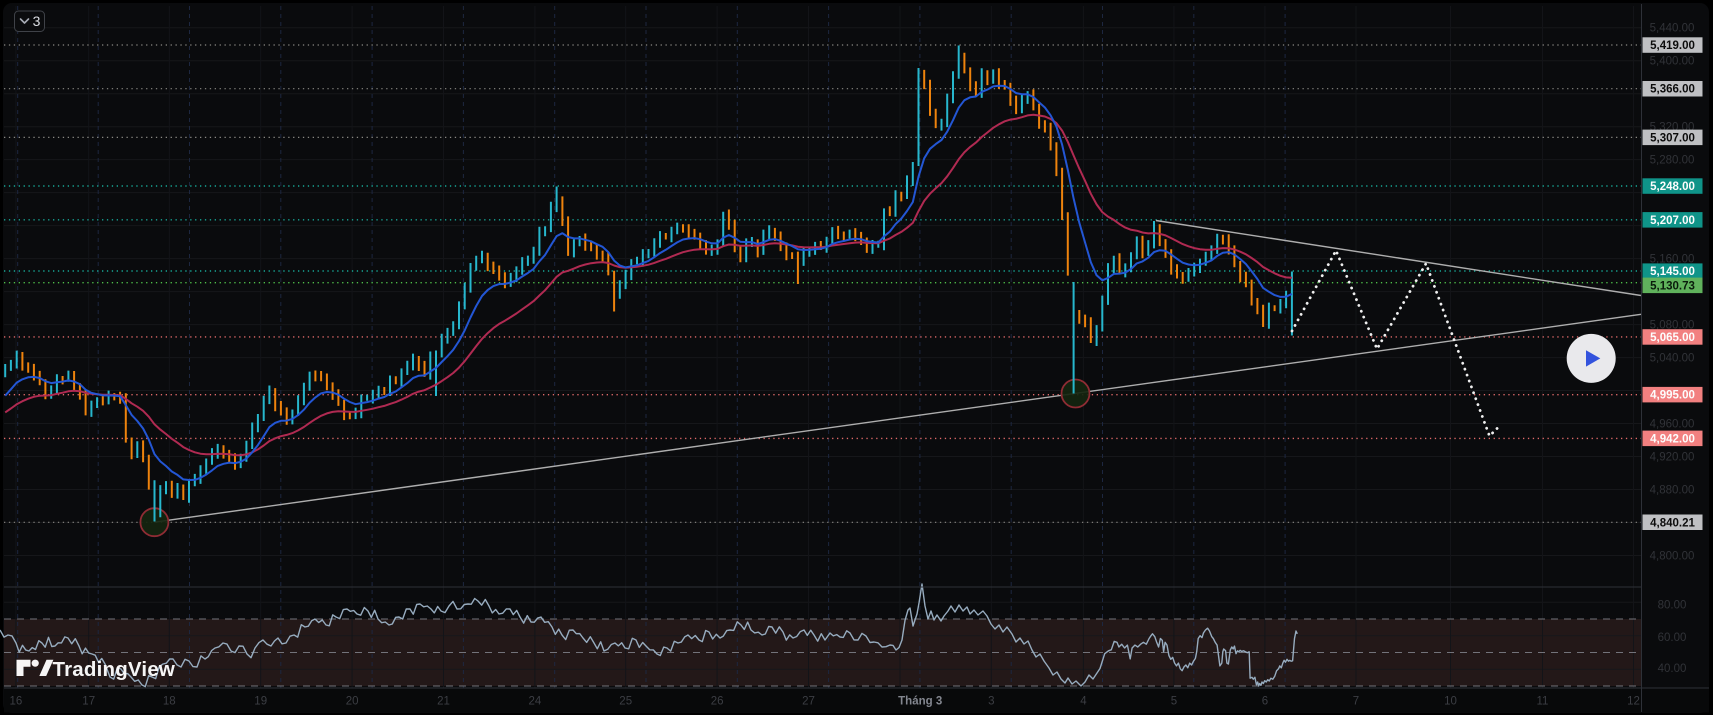 This screenshot has width=1713, height=715. Describe the element at coordinates (717, 702) in the screenshot. I see `svg-text: 26` at that location.